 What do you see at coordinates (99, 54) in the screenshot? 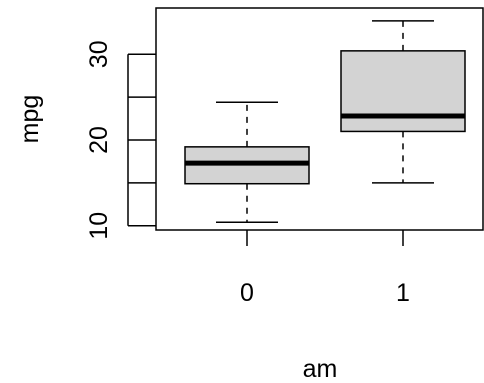
I see `y-tick-label: 30` at bounding box center [99, 54].